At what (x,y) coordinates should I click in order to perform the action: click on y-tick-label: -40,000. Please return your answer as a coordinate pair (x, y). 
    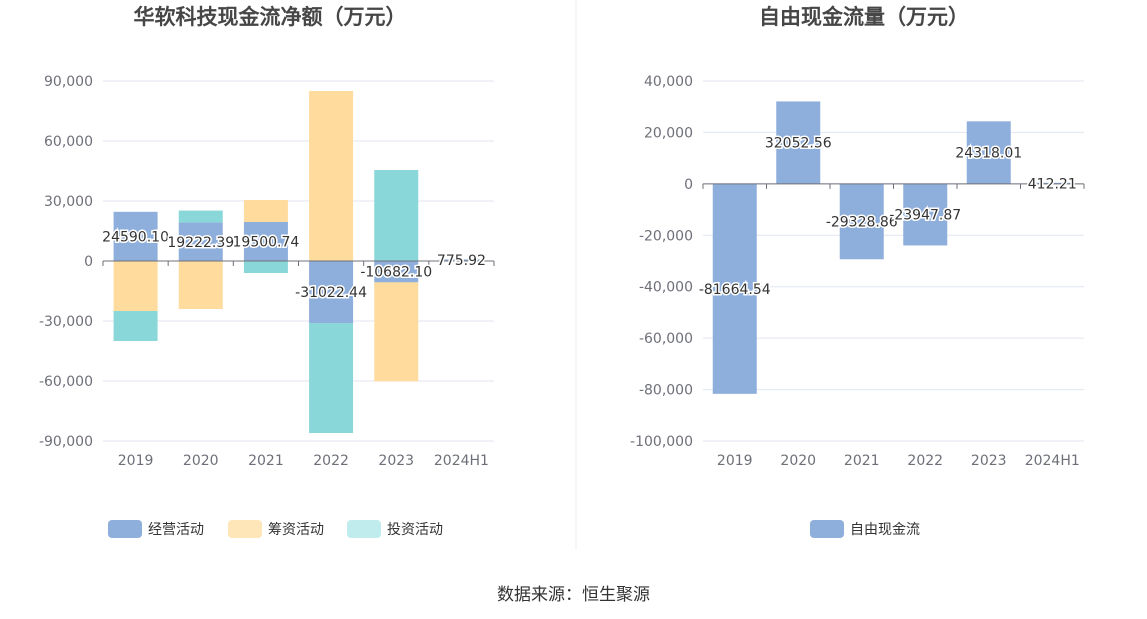
    Looking at the image, I should click on (666, 288).